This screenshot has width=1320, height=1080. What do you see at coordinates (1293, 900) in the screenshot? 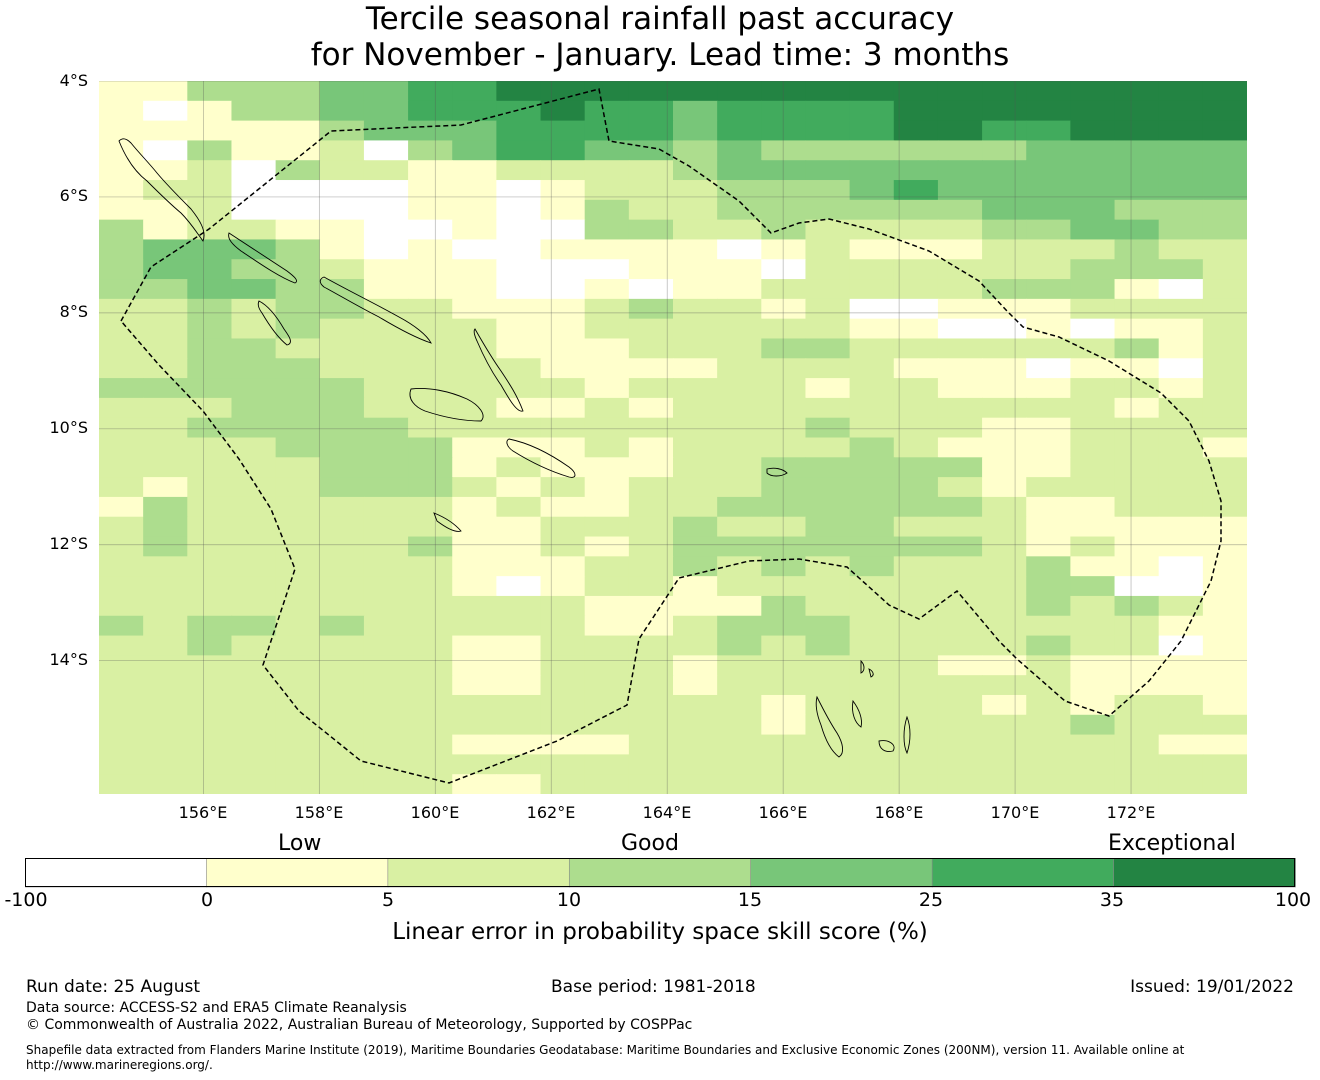
I see `colorbar-tick-100: 100` at bounding box center [1293, 900].